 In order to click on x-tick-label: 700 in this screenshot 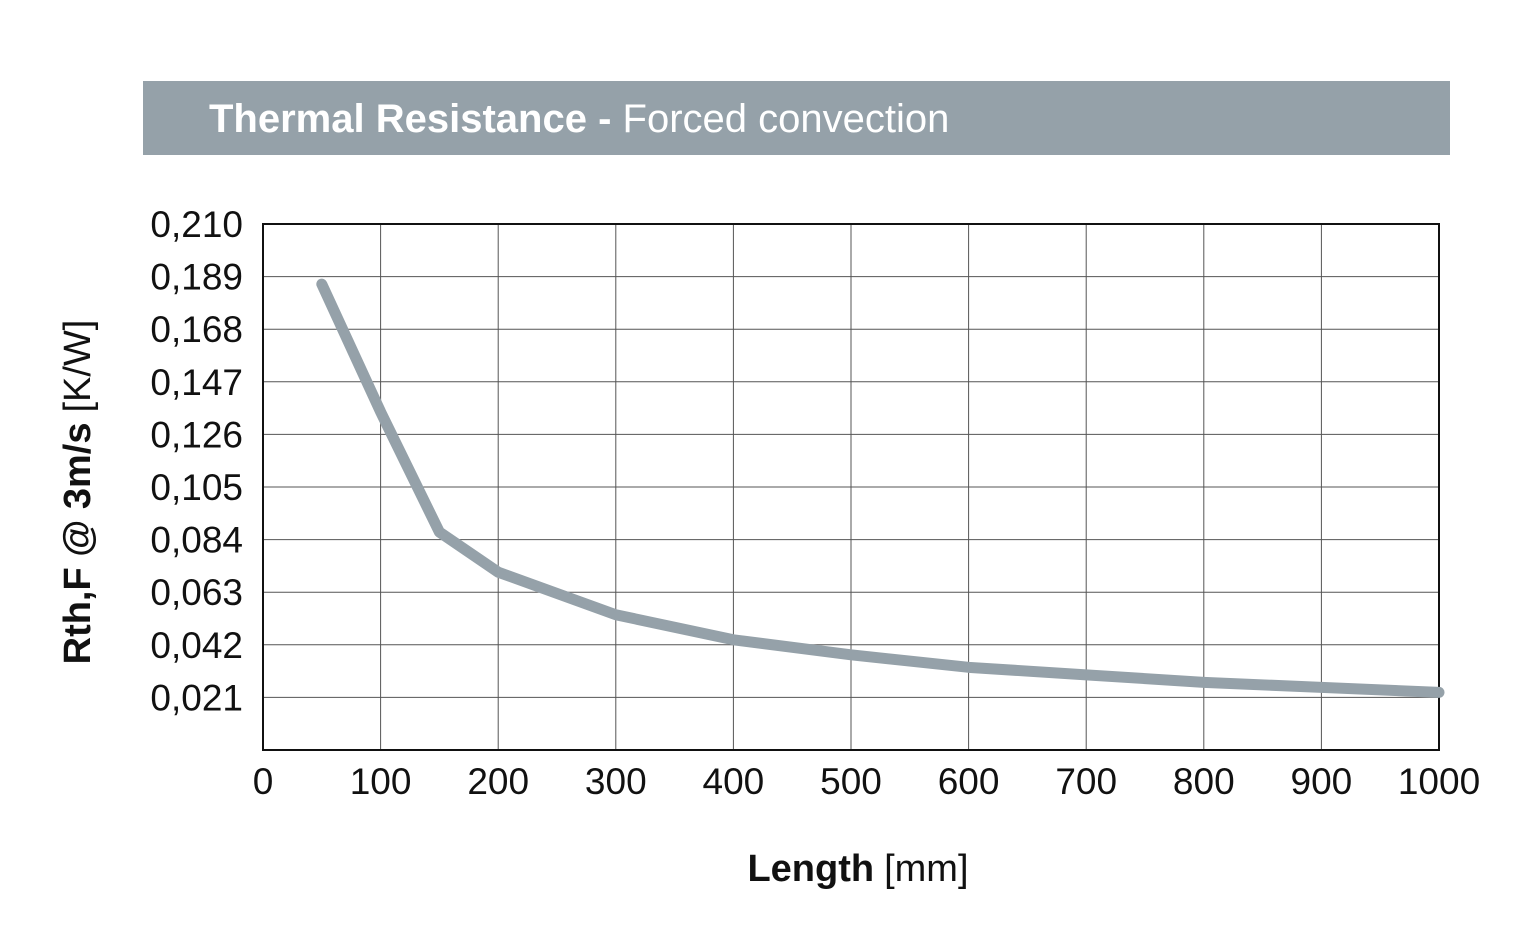, I will do `click(1086, 781)`.